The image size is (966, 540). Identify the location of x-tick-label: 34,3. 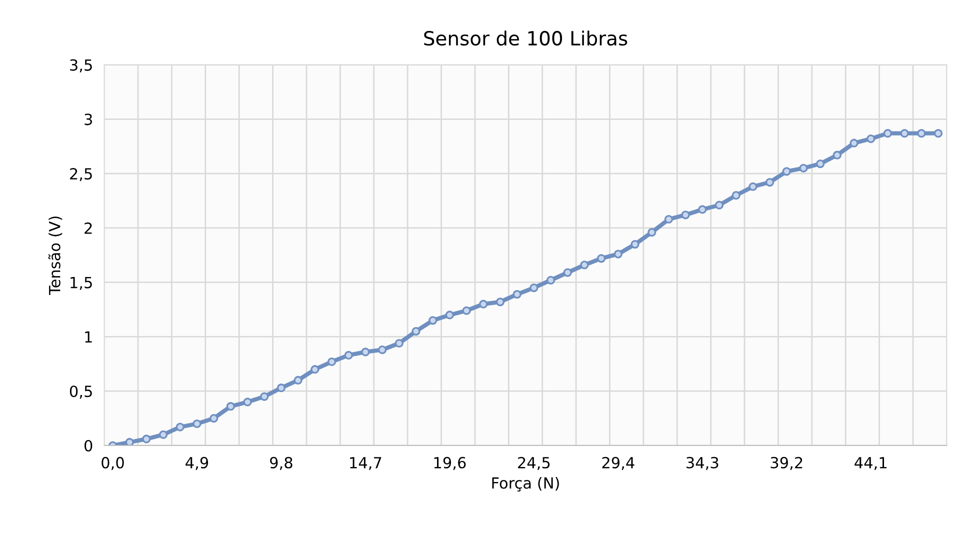
(702, 463).